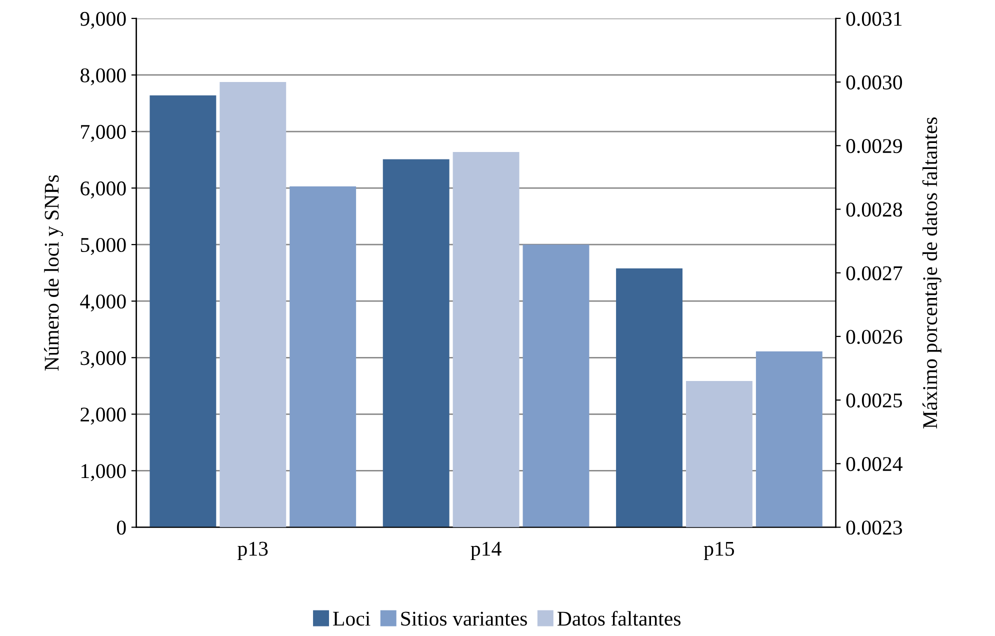 This screenshot has height=636, width=995. Describe the element at coordinates (103, 20) in the screenshot. I see `y-tick-label: 9,000` at that location.